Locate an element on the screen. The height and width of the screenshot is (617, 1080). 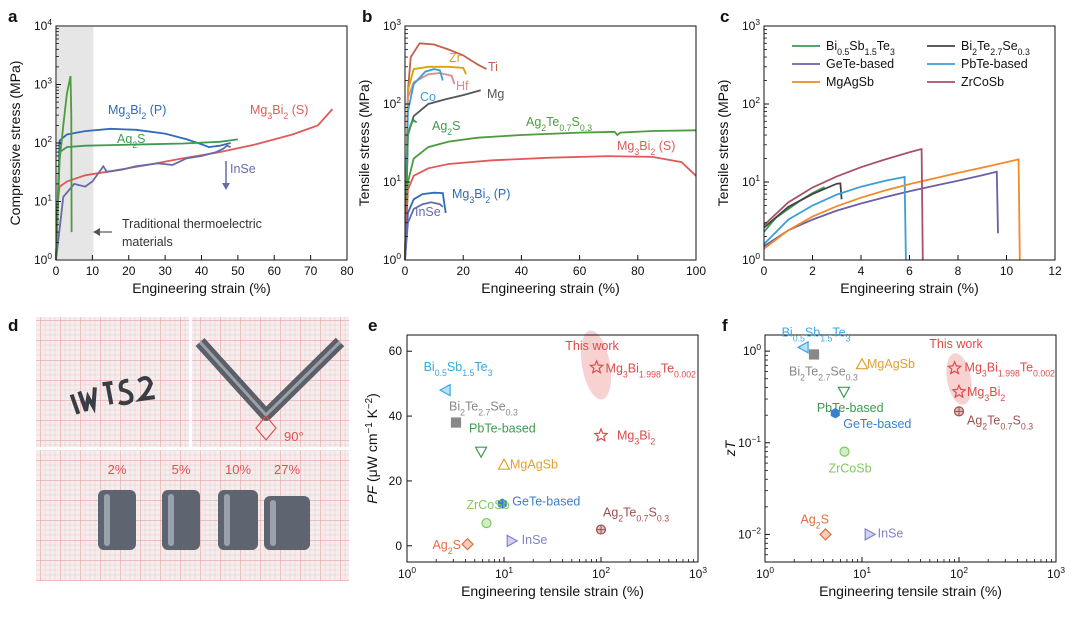
compression-label: 2% is located at coordinates (117, 469).